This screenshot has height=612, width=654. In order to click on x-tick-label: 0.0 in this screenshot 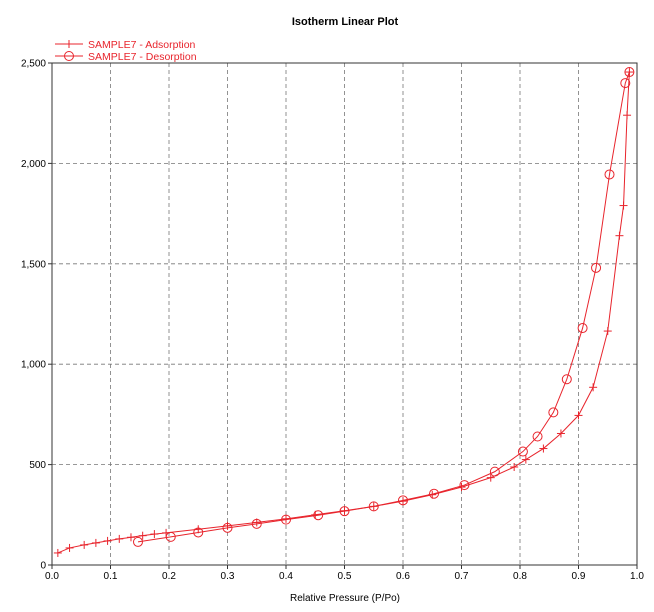, I will do `click(52, 576)`.